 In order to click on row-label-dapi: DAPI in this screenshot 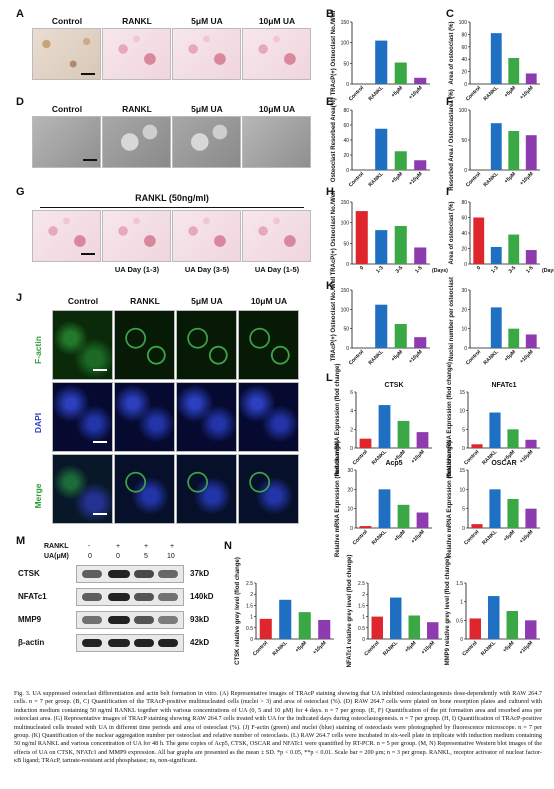, I will do `click(38, 423)`.